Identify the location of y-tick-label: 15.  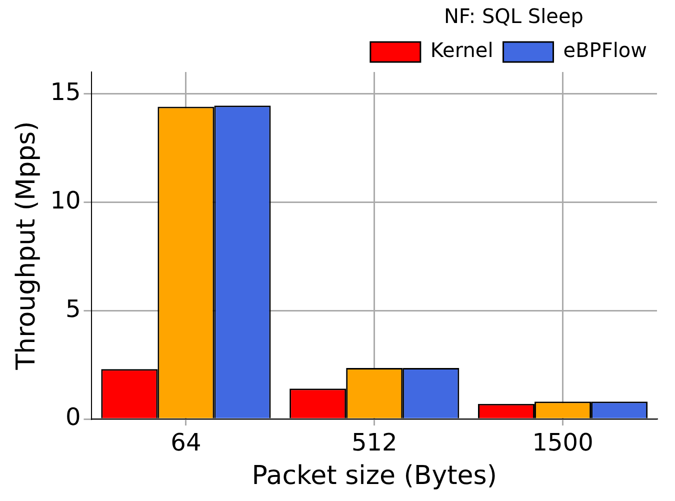
(65, 92).